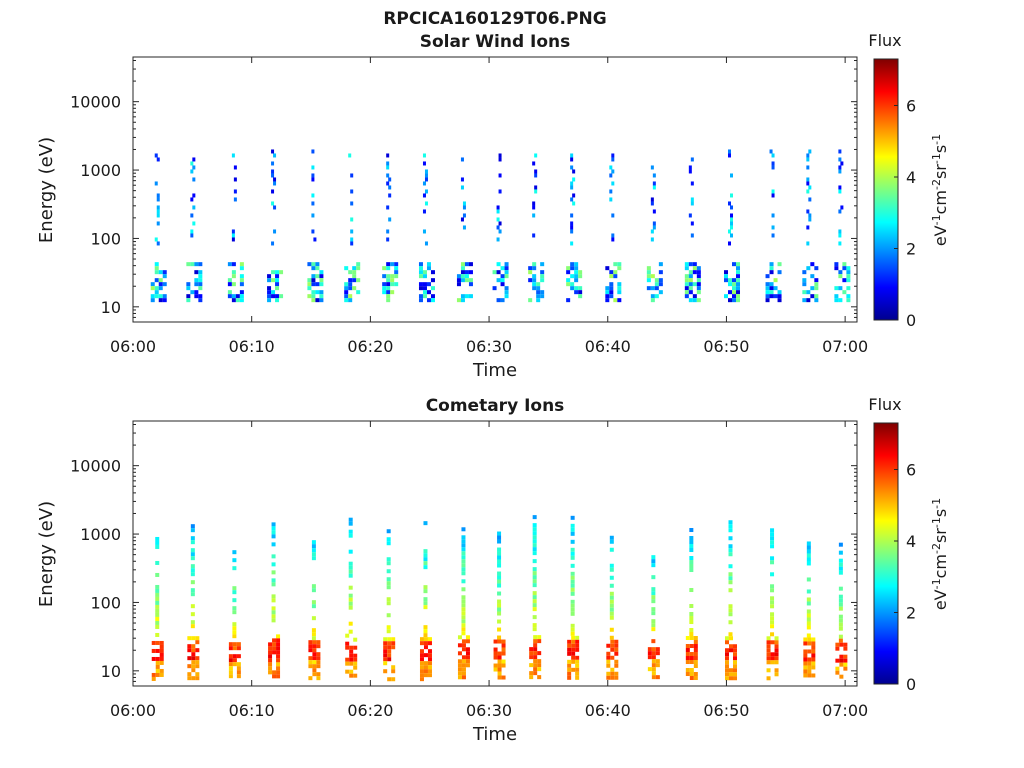  Describe the element at coordinates (494, 734) in the screenshot. I see `x-axis-label: Time` at that location.